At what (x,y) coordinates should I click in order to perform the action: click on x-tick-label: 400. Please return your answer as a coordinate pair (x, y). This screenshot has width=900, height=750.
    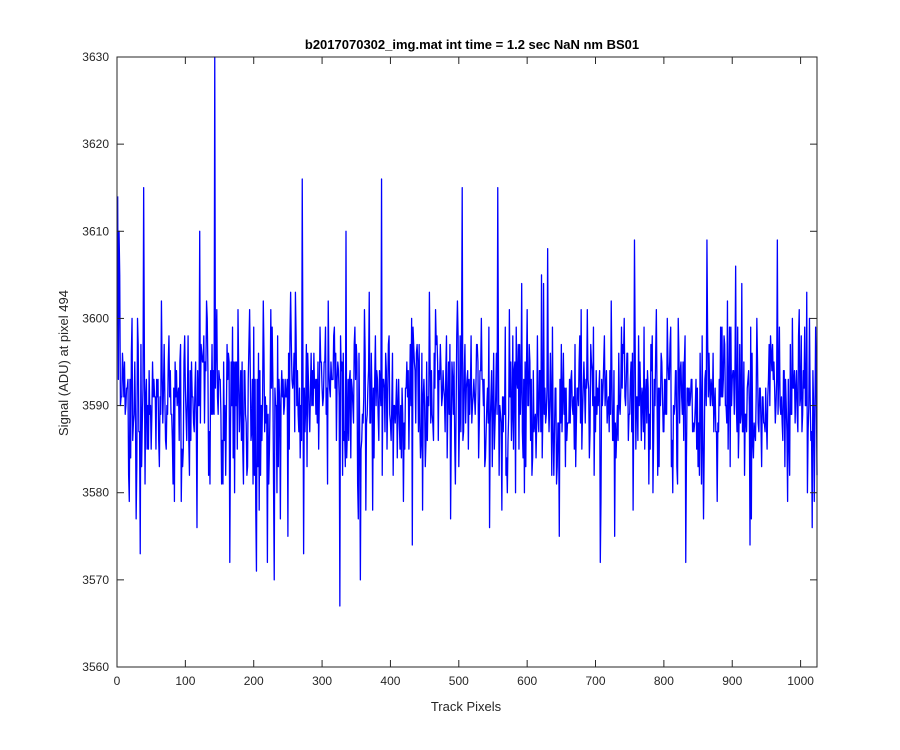
    Looking at the image, I should click on (390, 681).